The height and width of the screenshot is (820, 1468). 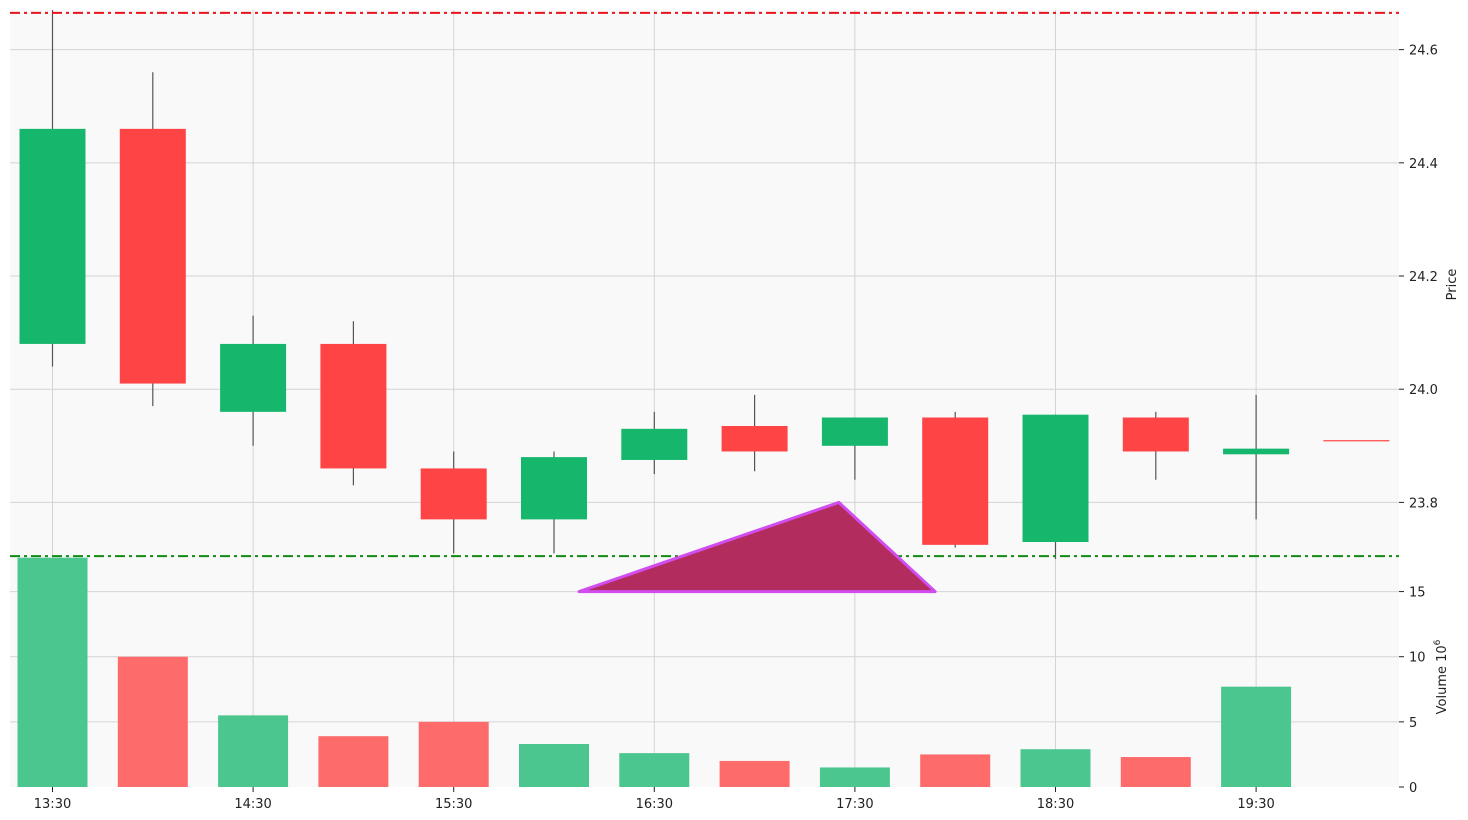 What do you see at coordinates (52, 804) in the screenshot?
I see `x-tick-label: 13:30` at bounding box center [52, 804].